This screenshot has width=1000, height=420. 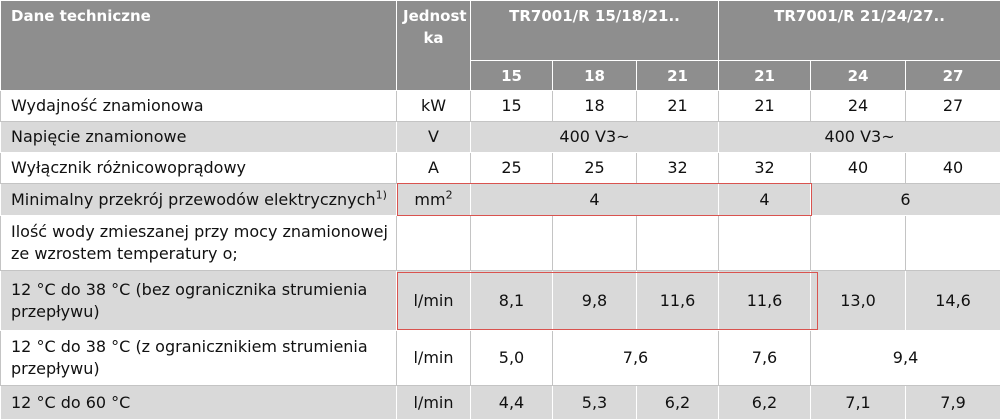 I want to click on row-label: Wyłącznik różnicowoprądowy, so click(x=199, y=168).